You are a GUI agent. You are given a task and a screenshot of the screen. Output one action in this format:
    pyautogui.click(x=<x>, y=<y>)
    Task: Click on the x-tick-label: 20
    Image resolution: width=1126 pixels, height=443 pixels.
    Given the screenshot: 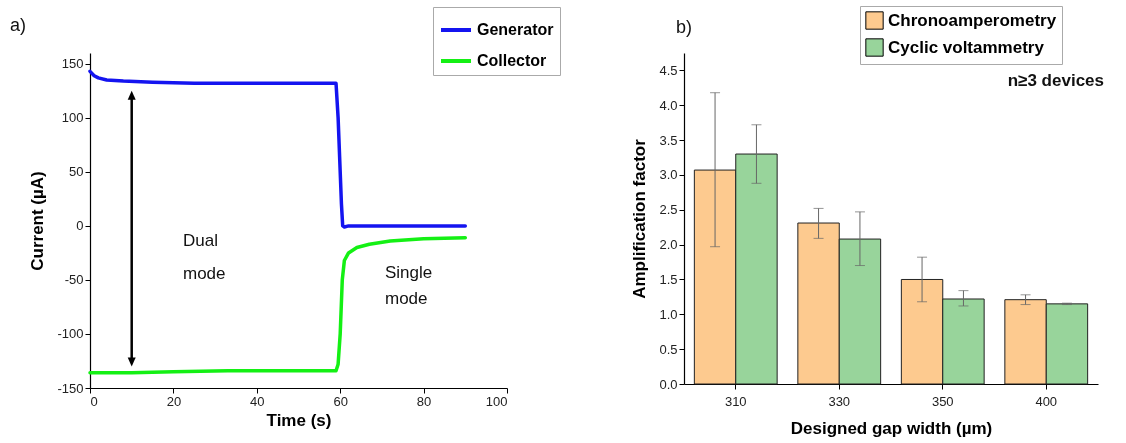 What is the action you would take?
    pyautogui.click(x=174, y=401)
    